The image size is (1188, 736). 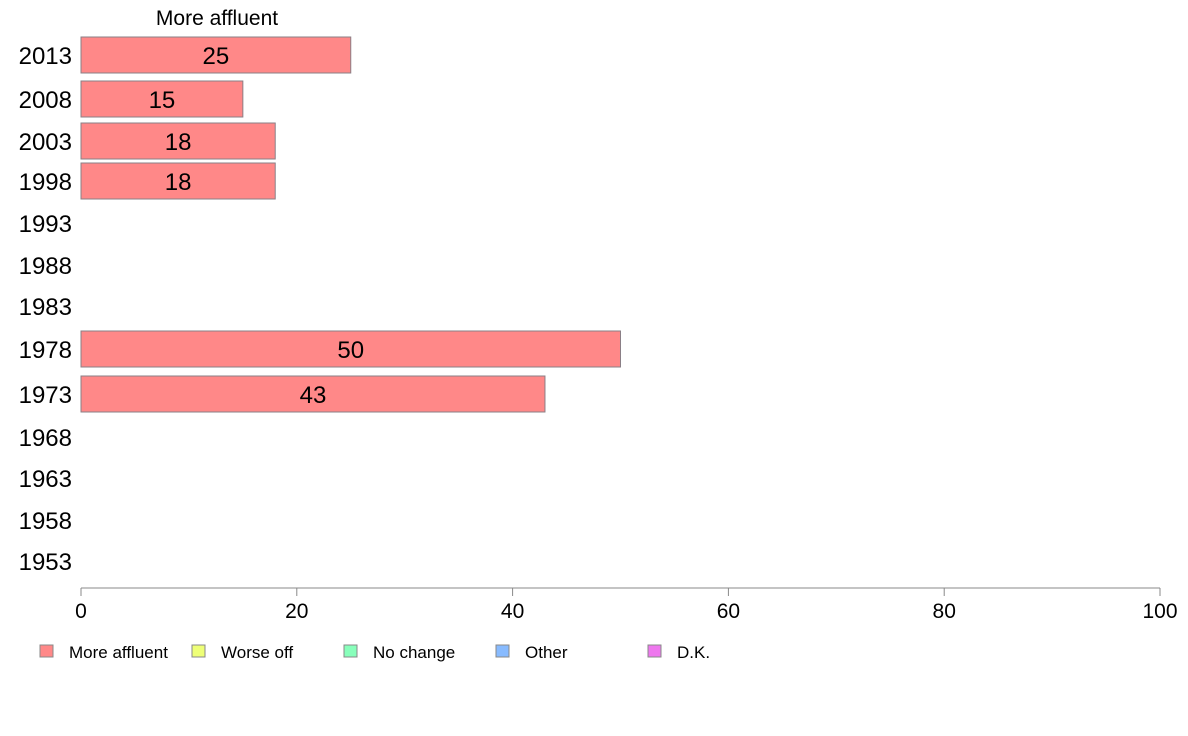 I want to click on year-label: 1963, so click(x=45, y=479).